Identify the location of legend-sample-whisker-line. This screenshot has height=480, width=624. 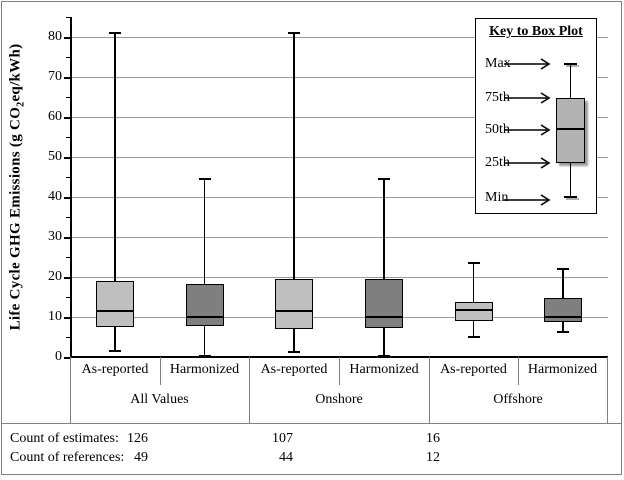
(570, 81).